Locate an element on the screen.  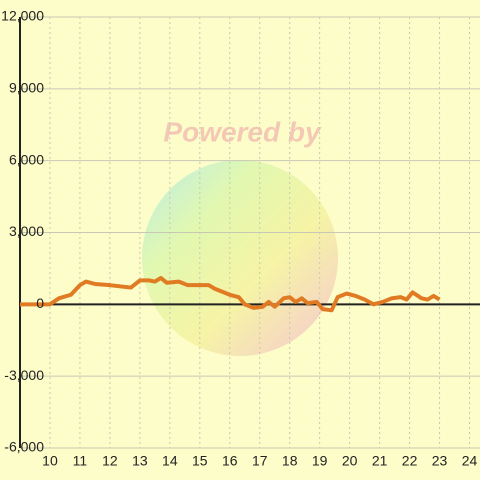
y-tick-label: 12,000 is located at coordinates (22, 16).